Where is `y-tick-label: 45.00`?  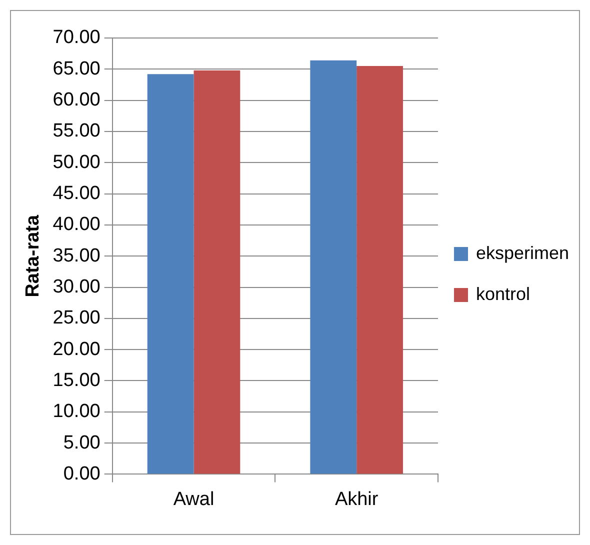 y-tick-label: 45.00 is located at coordinates (76, 193).